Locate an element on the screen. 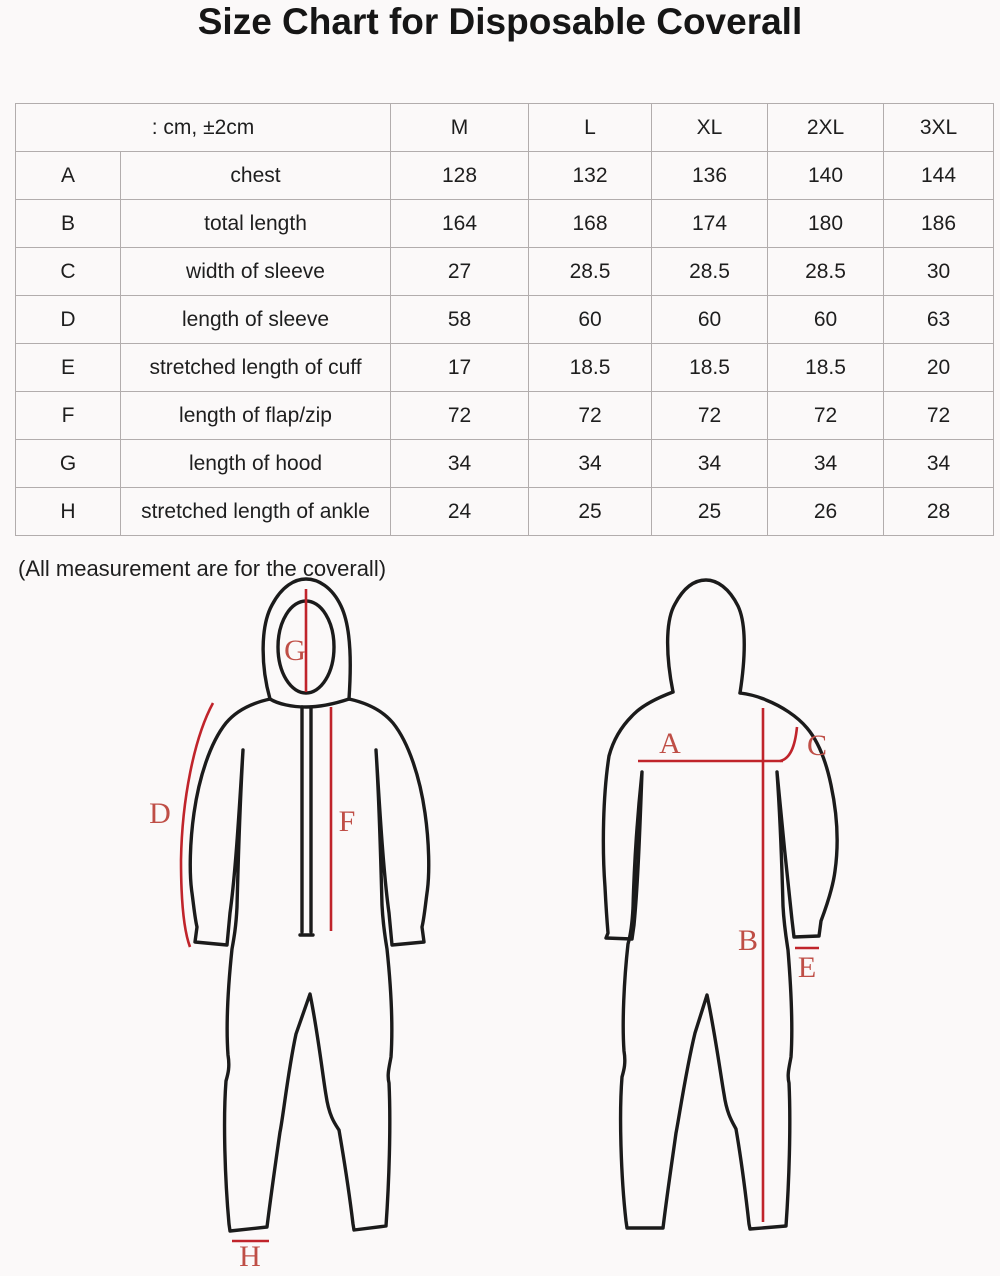  cell-value: 24 is located at coordinates (459, 511).